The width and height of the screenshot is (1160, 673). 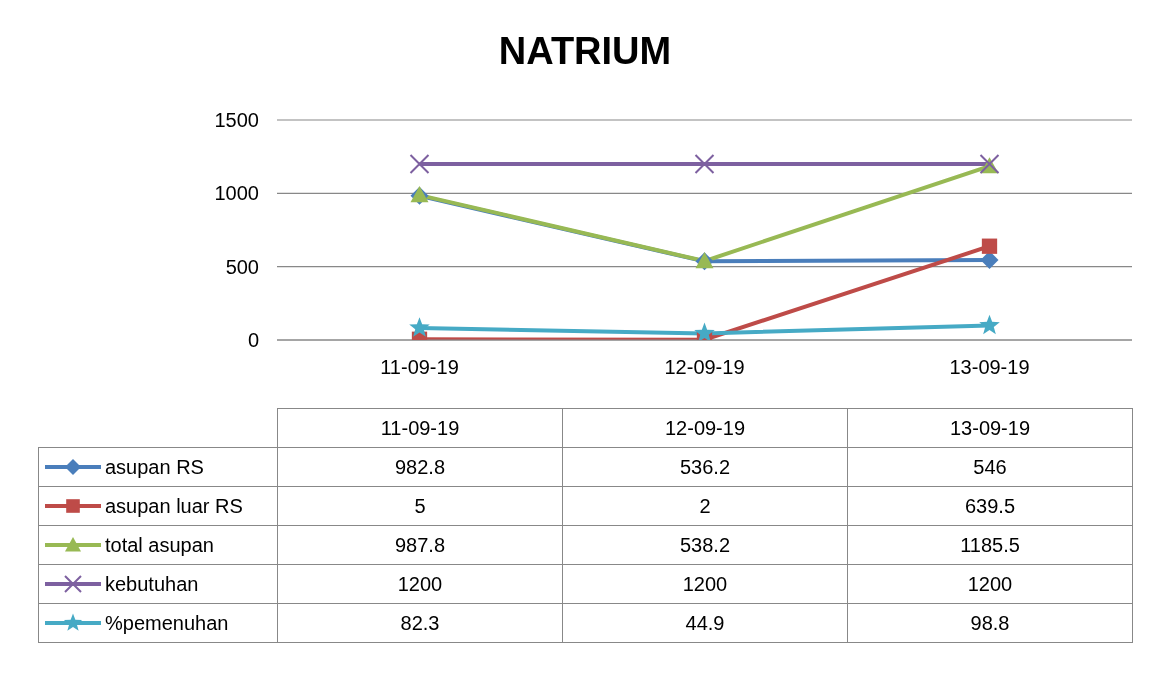 What do you see at coordinates (420, 506) in the screenshot?
I see `data-label: 5` at bounding box center [420, 506].